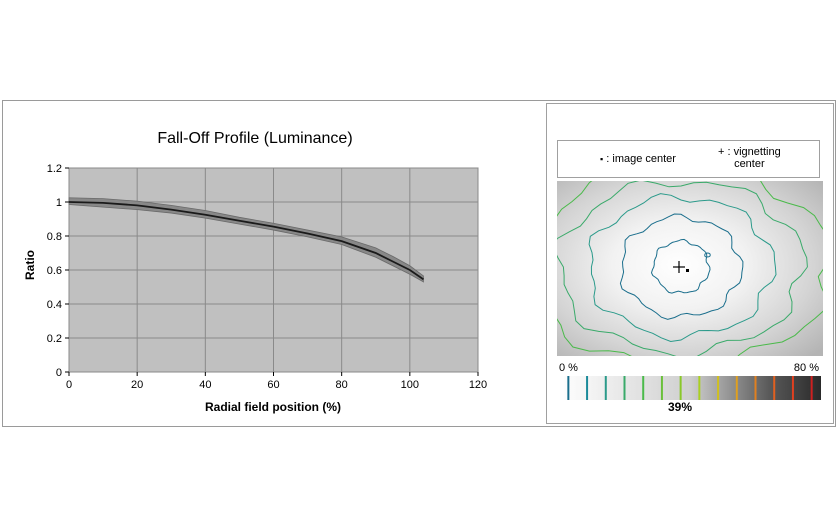 The width and height of the screenshot is (840, 530). What do you see at coordinates (205, 385) in the screenshot?
I see `x-tick-label: 40` at bounding box center [205, 385].